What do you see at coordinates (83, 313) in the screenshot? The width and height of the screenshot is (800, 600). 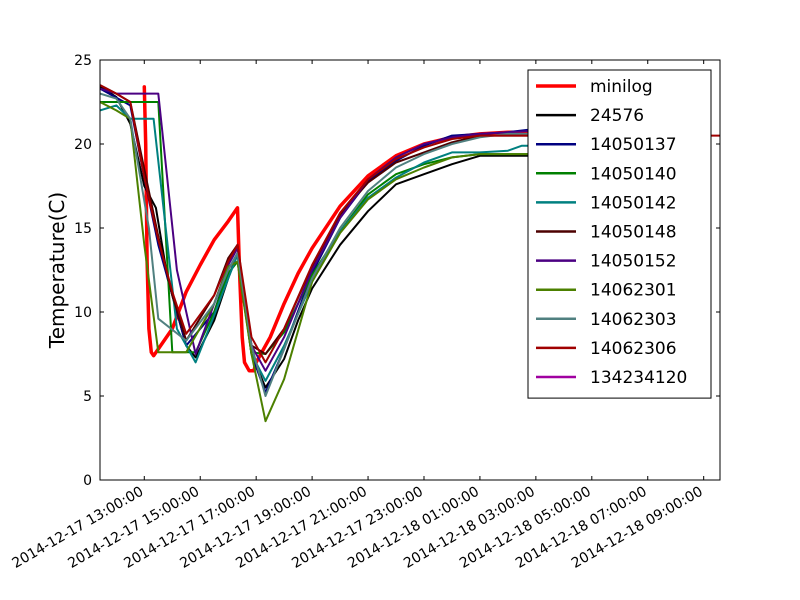 I see `y-tick-label: 10` at bounding box center [83, 313].